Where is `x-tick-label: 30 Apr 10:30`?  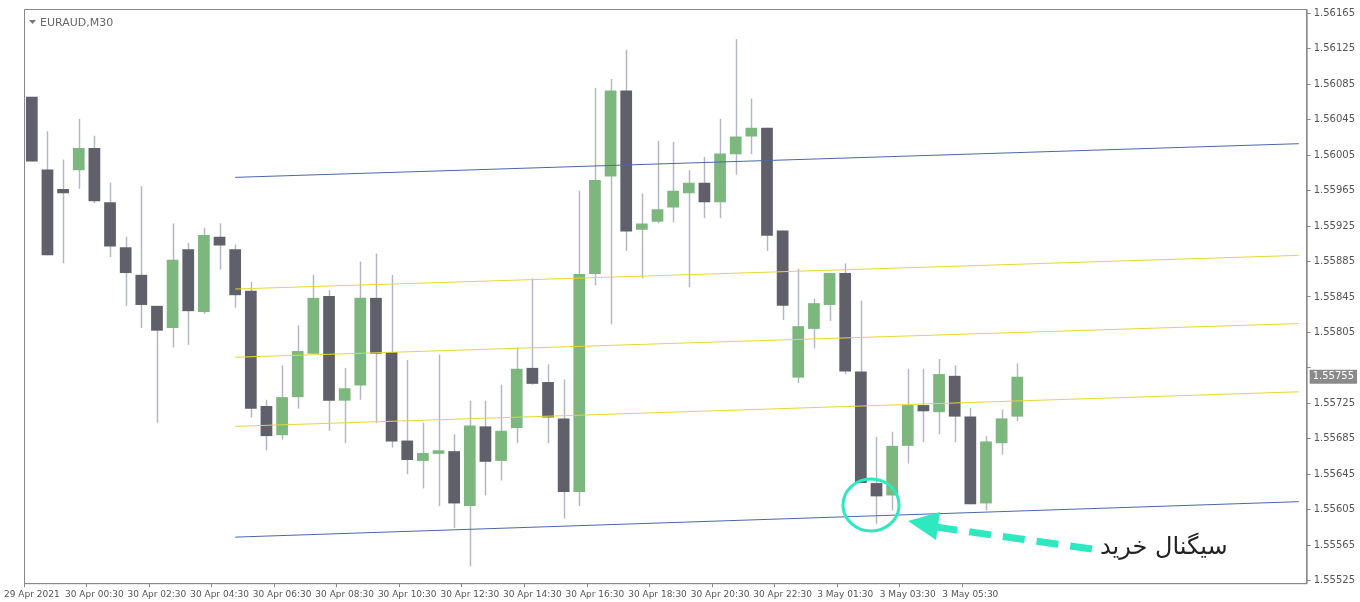 x-tick-label: 30 Apr 10:30 is located at coordinates (407, 593).